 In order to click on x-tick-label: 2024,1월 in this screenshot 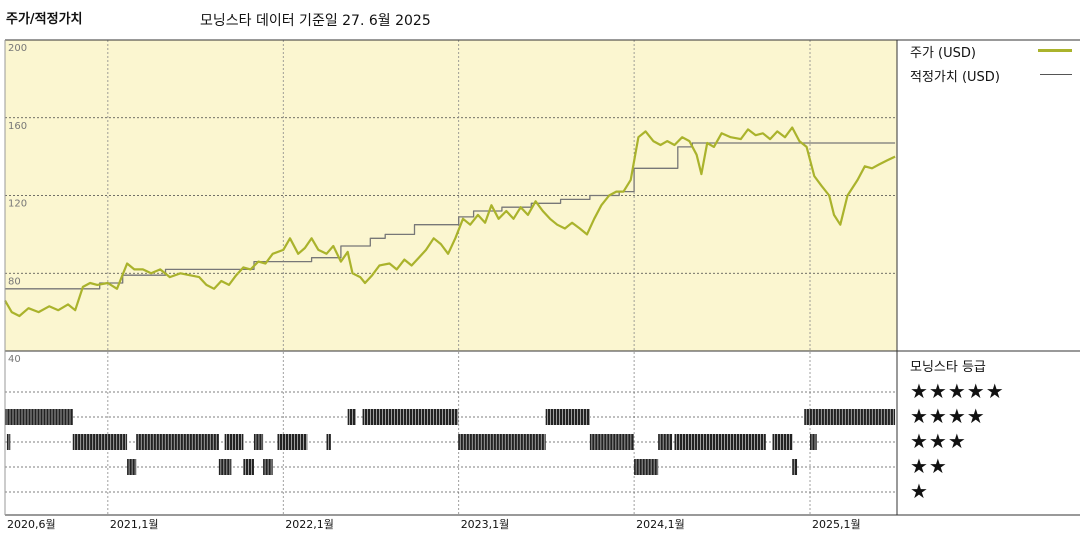, I will do `click(660, 524)`.